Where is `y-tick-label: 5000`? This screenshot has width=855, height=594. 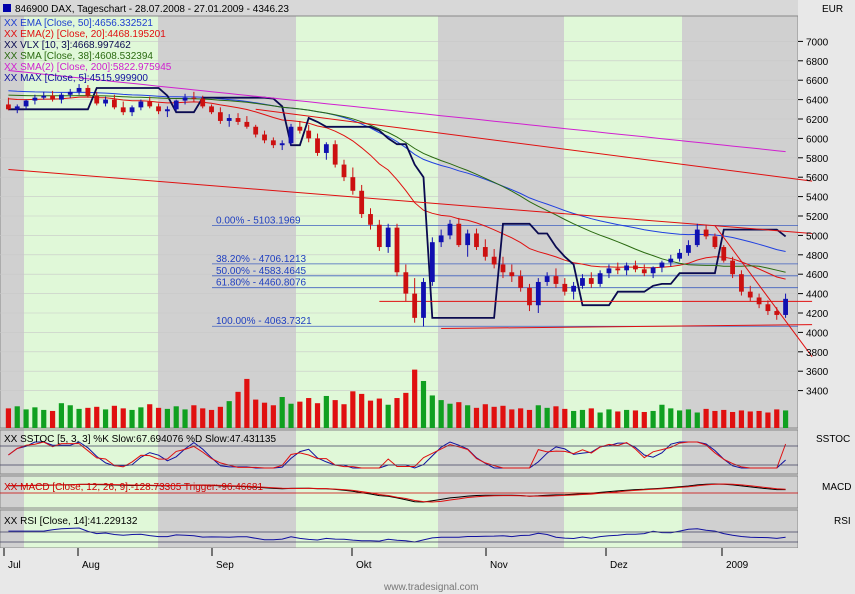 y-tick-label: 5000 is located at coordinates (817, 236).